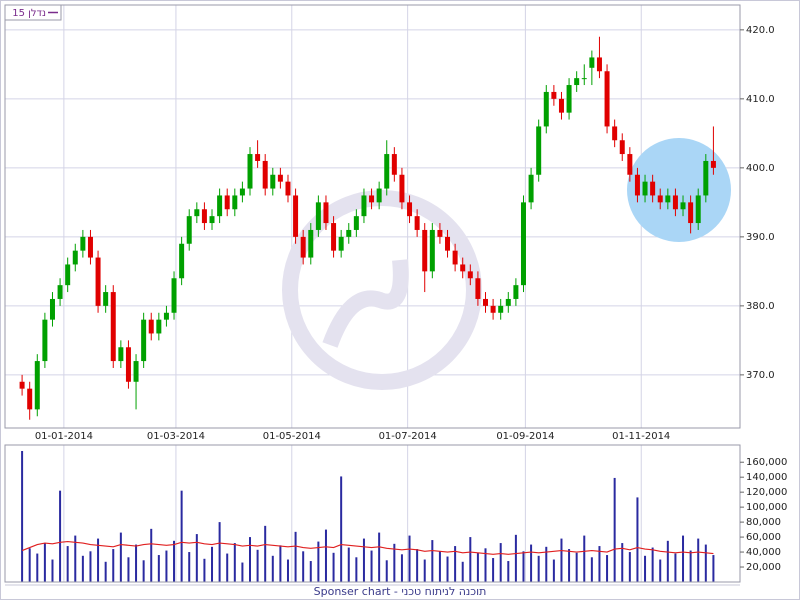  Describe the element at coordinates (400, 591) in the screenshot. I see `footer: Sponser chart - תוכנה לניתוח טכני` at that location.